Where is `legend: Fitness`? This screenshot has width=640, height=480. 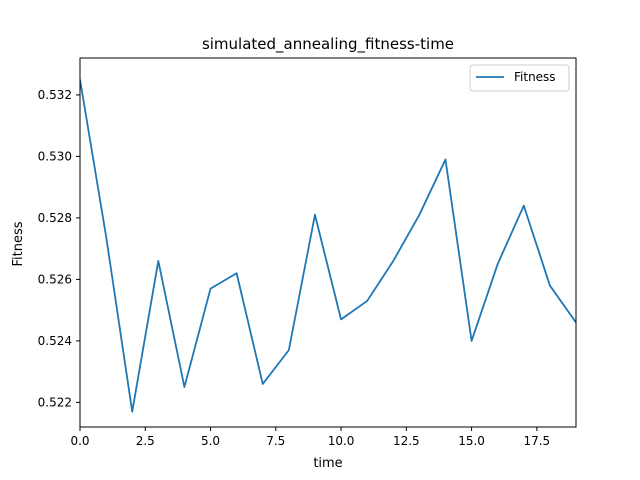 legend: Fitness is located at coordinates (519, 78).